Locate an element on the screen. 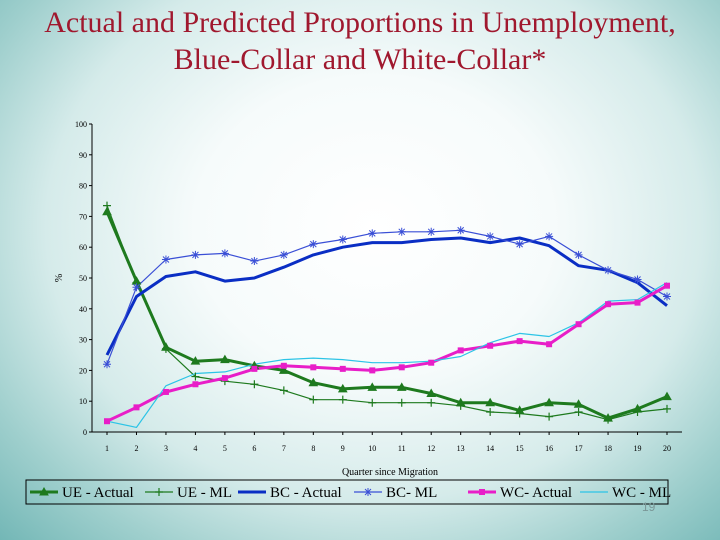  y-tick-label: 50 is located at coordinates (83, 278).